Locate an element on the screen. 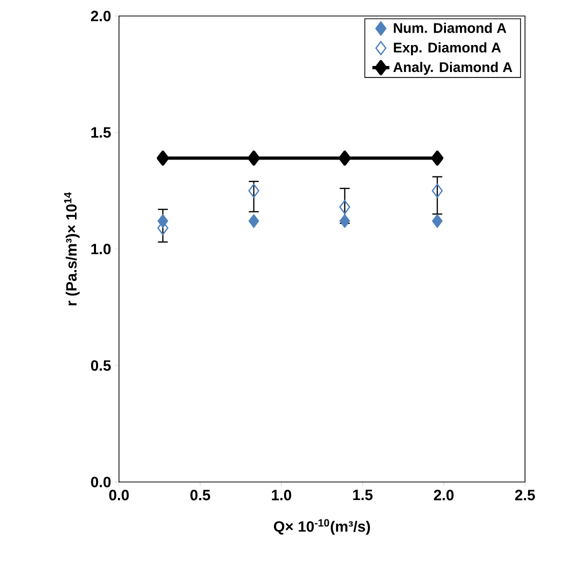  x-tick-label: 1.5 is located at coordinates (363, 495).